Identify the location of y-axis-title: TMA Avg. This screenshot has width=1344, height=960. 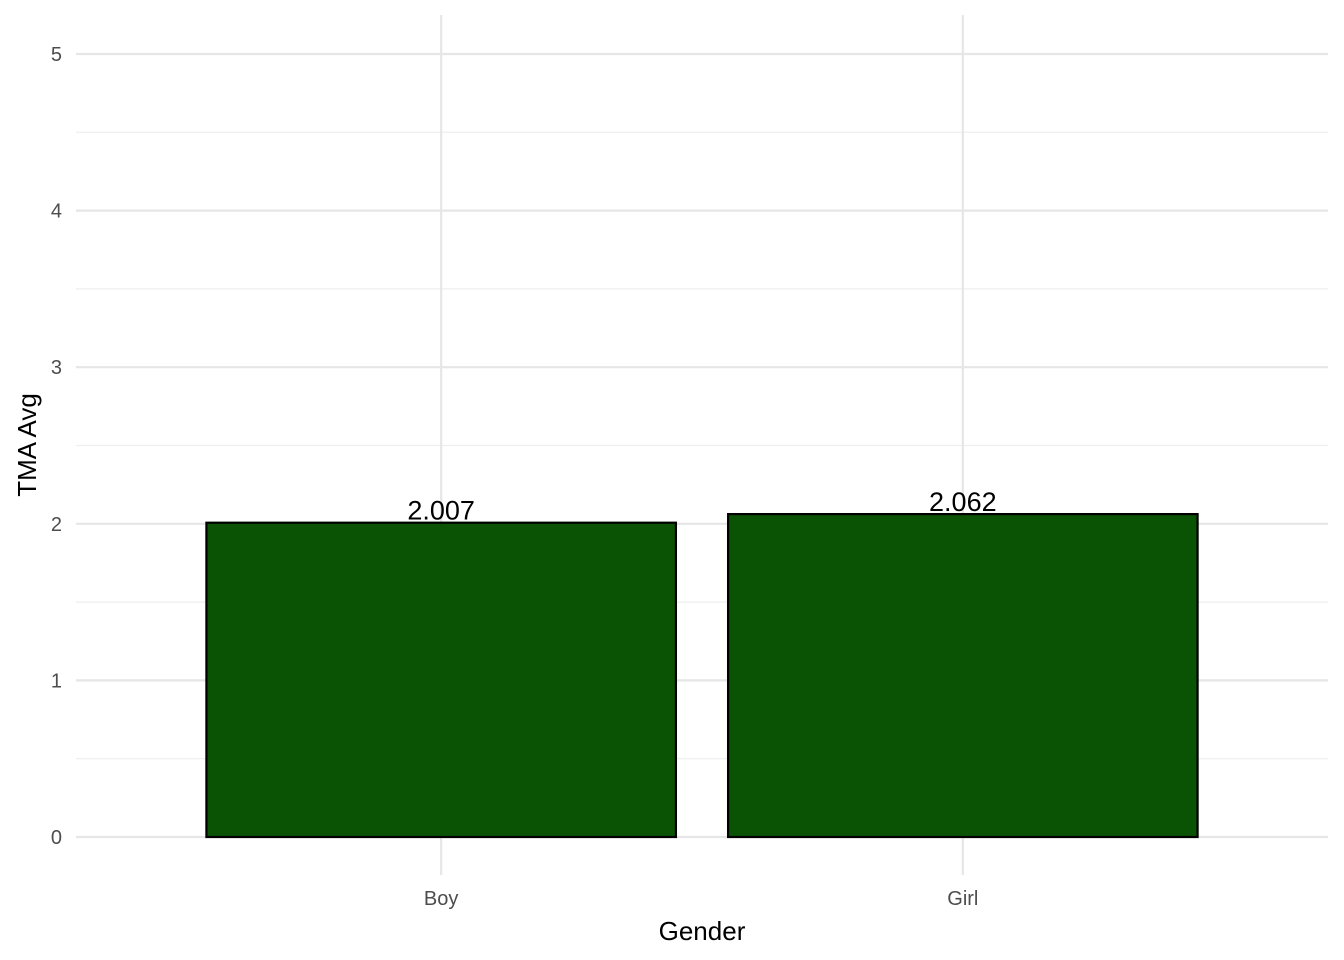
(27, 445).